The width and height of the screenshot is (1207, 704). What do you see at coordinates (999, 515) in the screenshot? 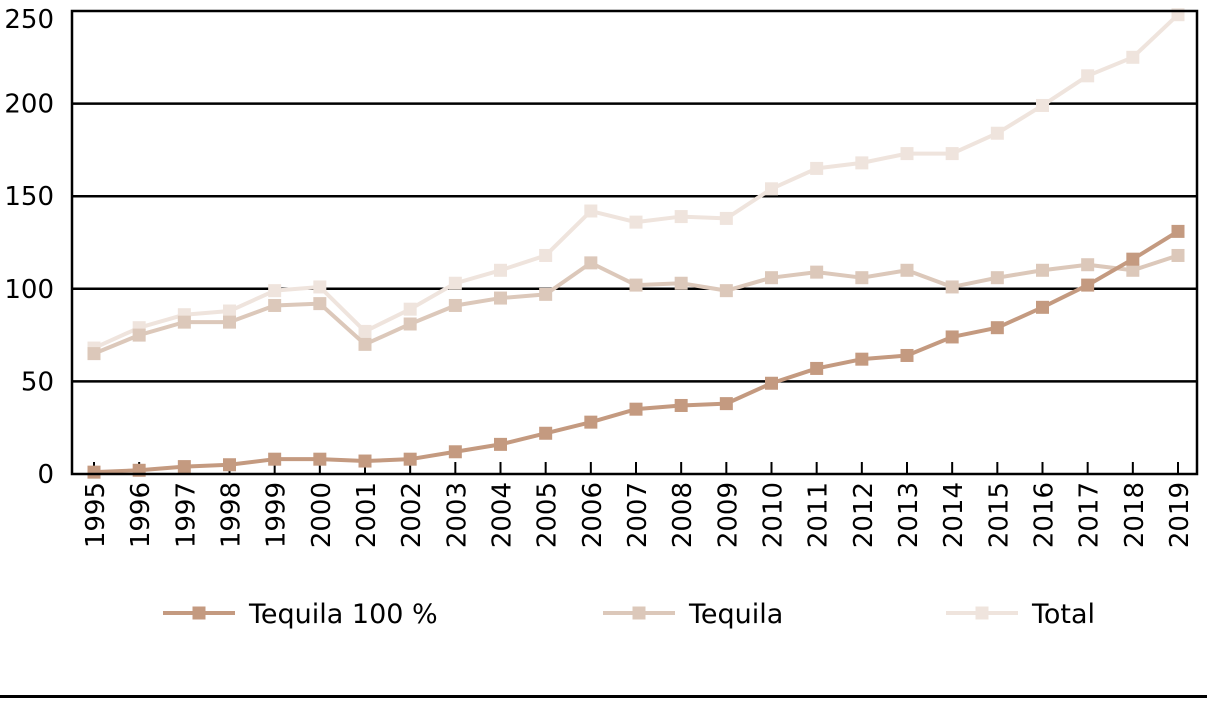
I see `x-tick-label: 2015` at bounding box center [999, 515].